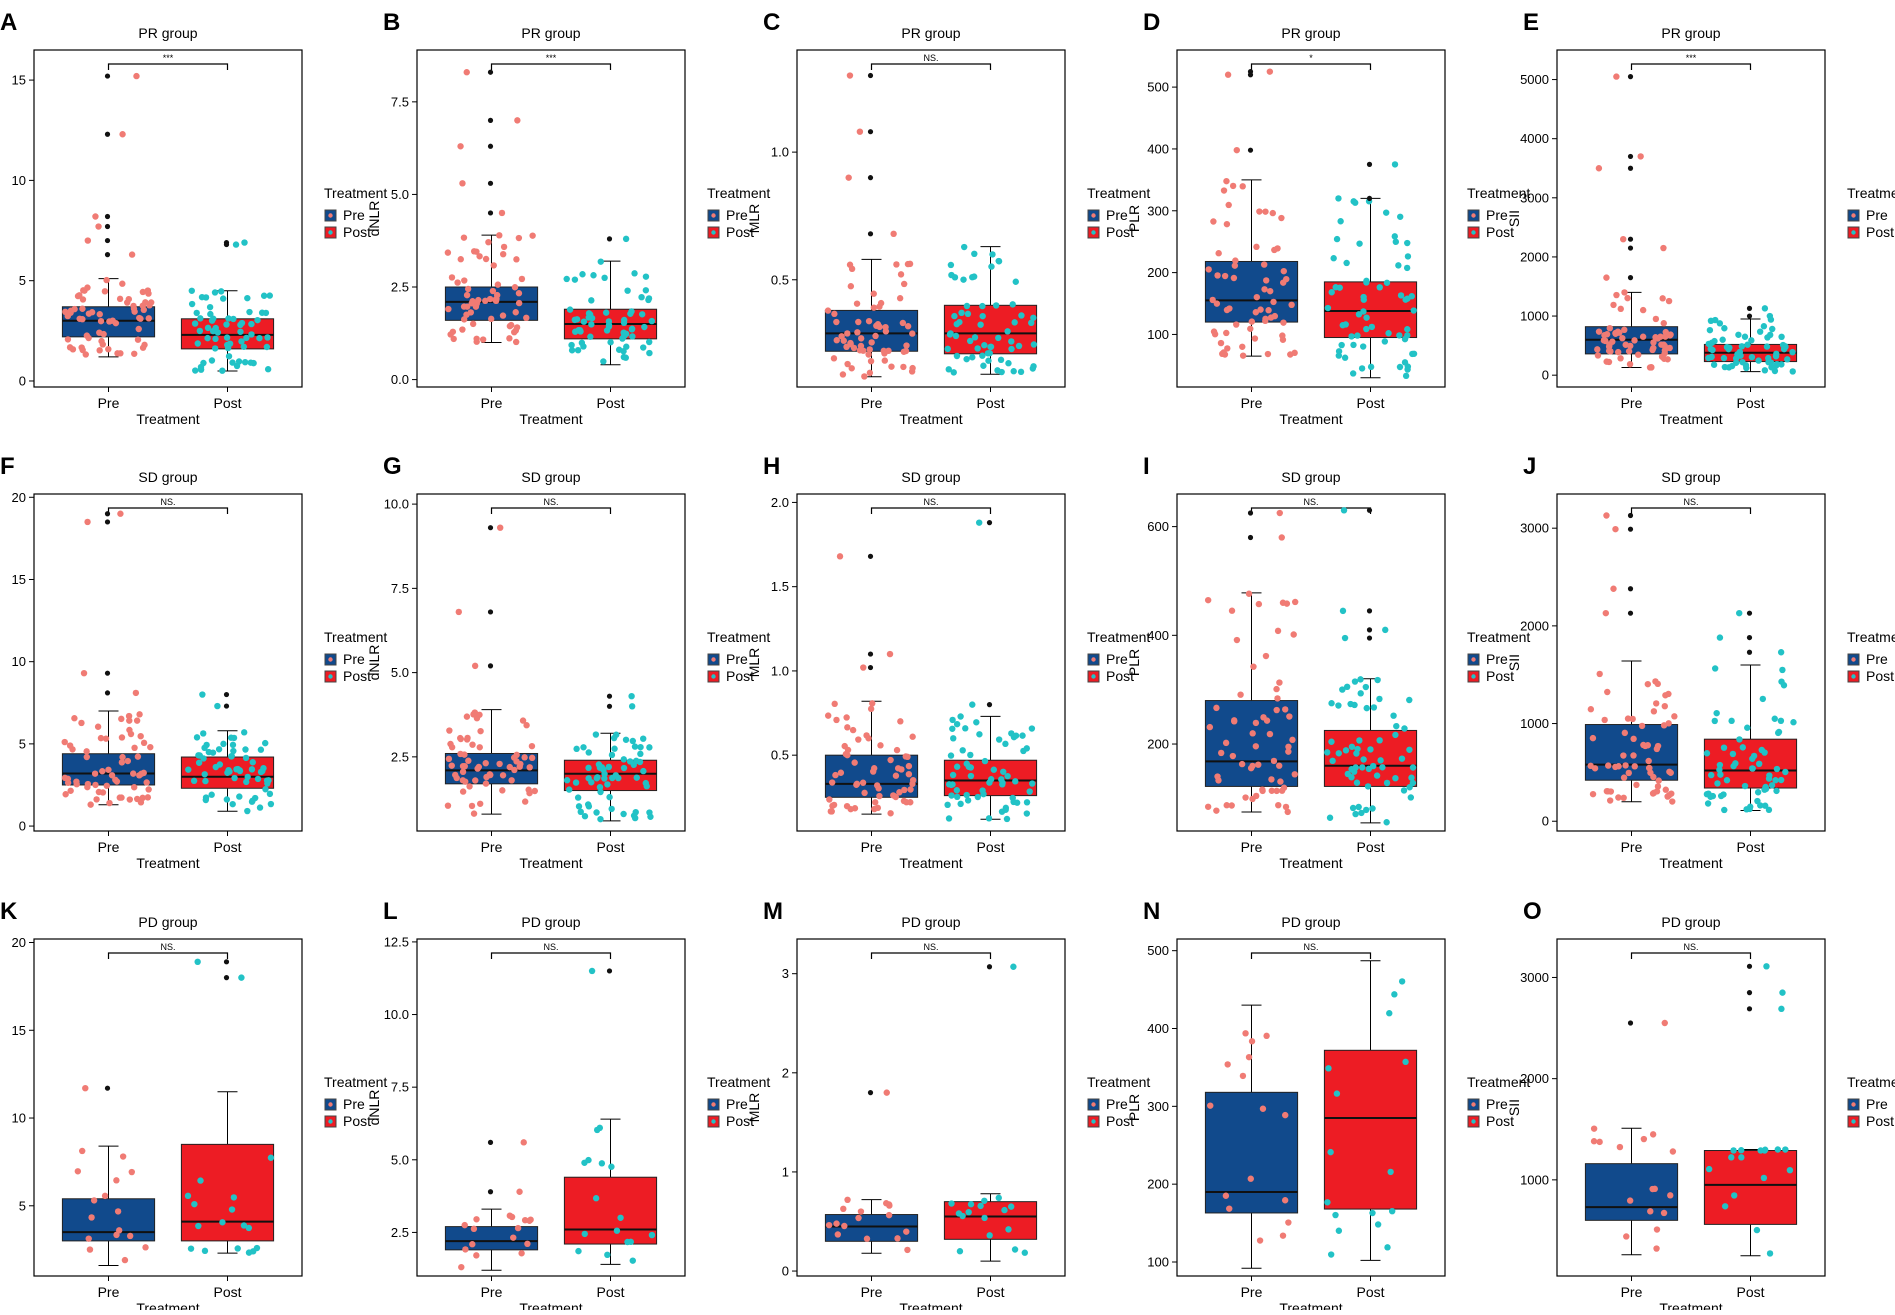 This screenshot has height=1315, width=1895. I want to click on panel-letter: G, so click(392, 466).